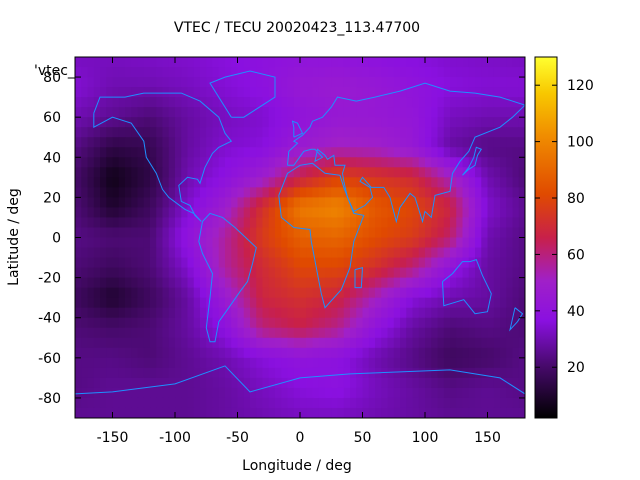 The width and height of the screenshot is (640, 480). What do you see at coordinates (580, 86) in the screenshot?
I see `colorbar-tick-label: 120` at bounding box center [580, 86].